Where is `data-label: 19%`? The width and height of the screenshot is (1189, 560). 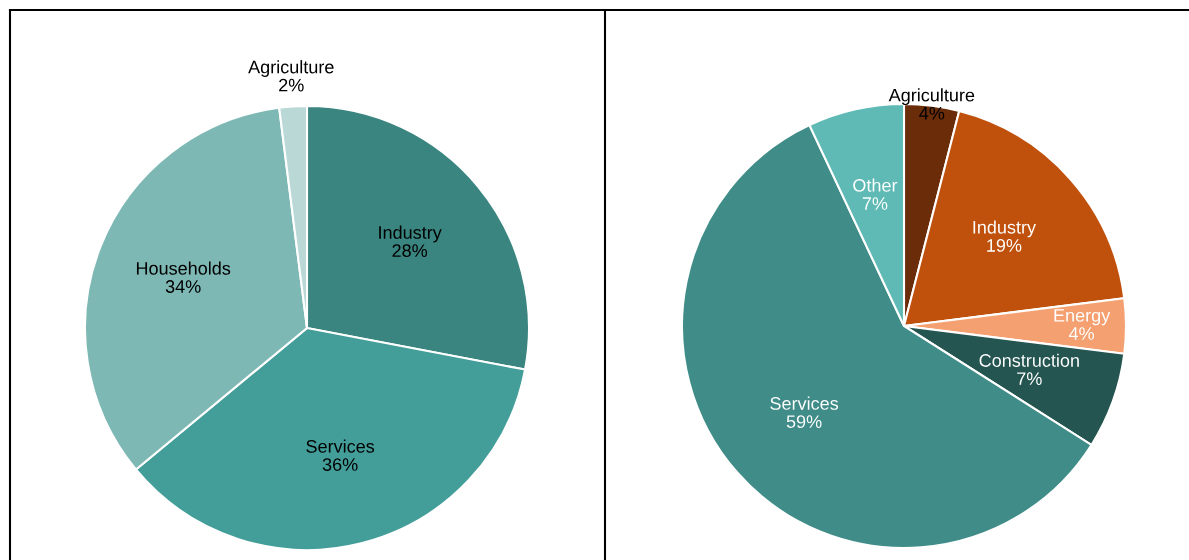 data-label: 19% is located at coordinates (1004, 245).